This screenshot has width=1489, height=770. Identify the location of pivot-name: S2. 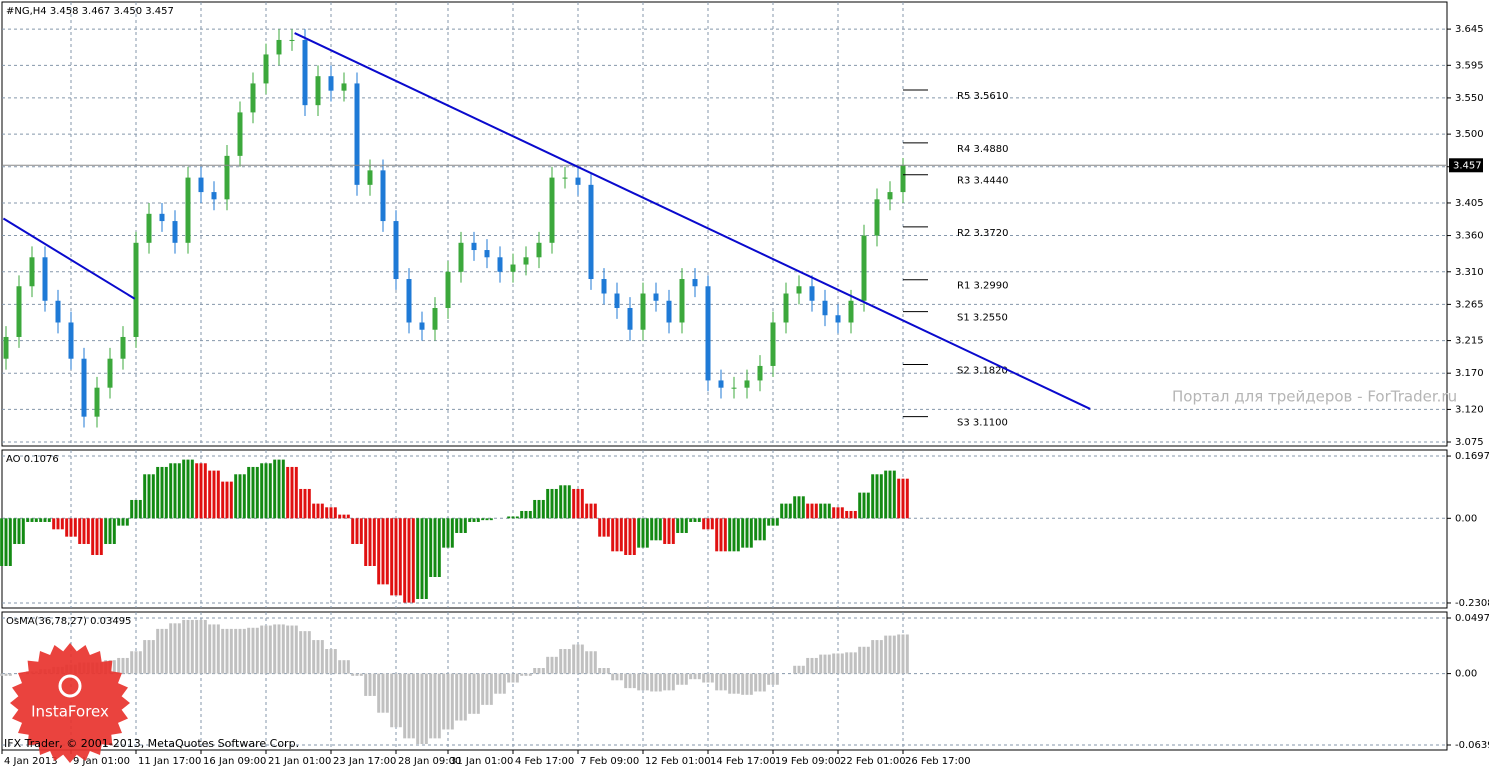
(963, 371).